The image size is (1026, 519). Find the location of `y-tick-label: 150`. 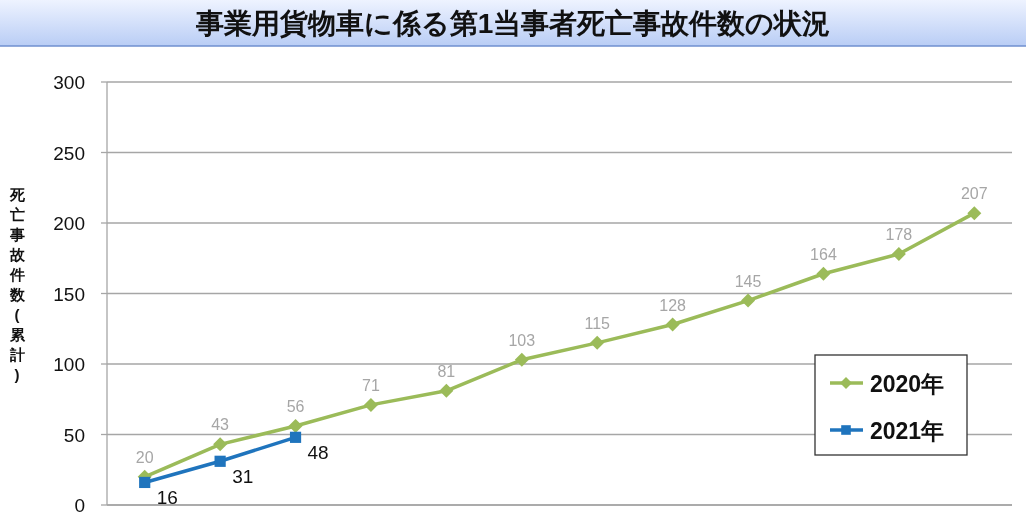

y-tick-label: 150 is located at coordinates (69, 294).